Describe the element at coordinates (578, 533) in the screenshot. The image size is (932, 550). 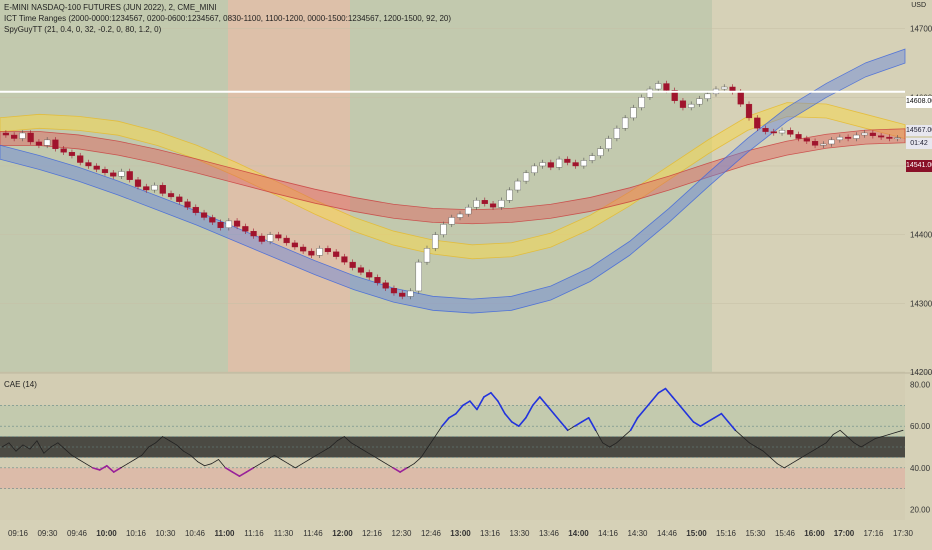
I see `time-tick-label-19: 14:00` at that location.